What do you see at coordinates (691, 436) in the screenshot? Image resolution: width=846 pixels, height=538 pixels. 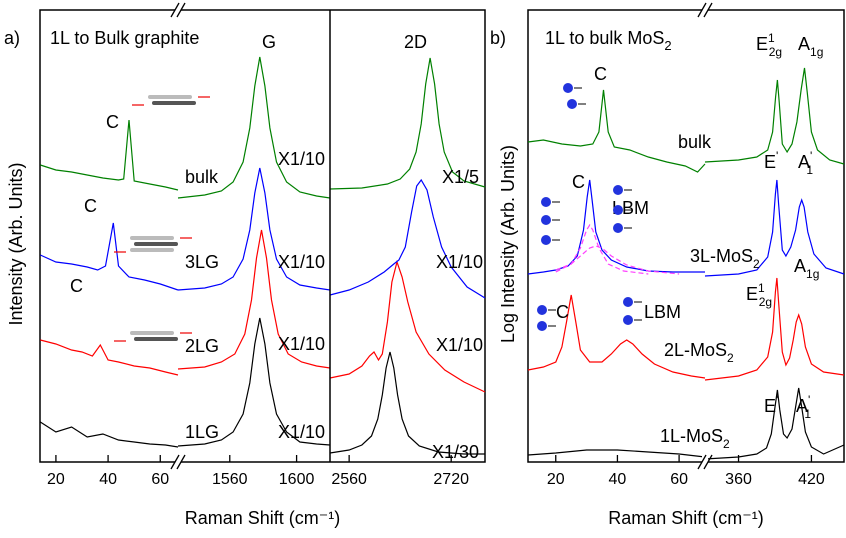 I see `annotation-text: 1L-MoS` at bounding box center [691, 436].